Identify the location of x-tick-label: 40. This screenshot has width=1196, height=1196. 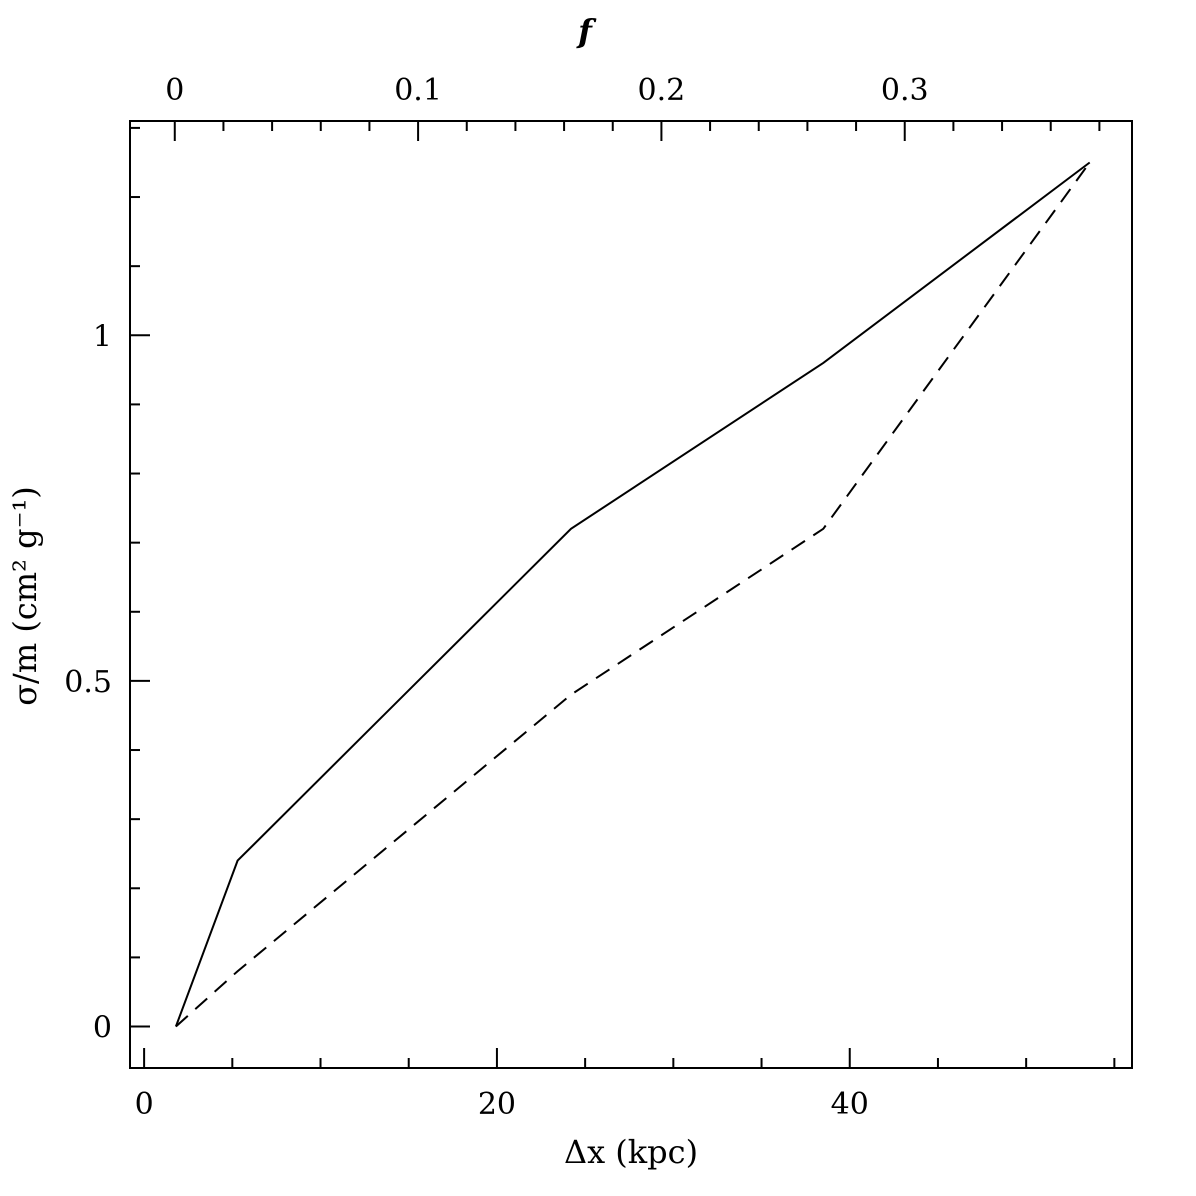
(850, 1104).